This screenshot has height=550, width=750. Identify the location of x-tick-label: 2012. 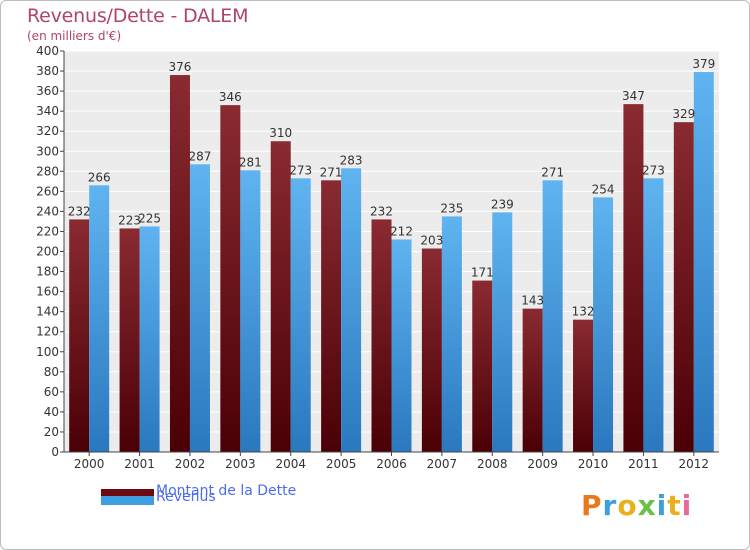
(694, 464).